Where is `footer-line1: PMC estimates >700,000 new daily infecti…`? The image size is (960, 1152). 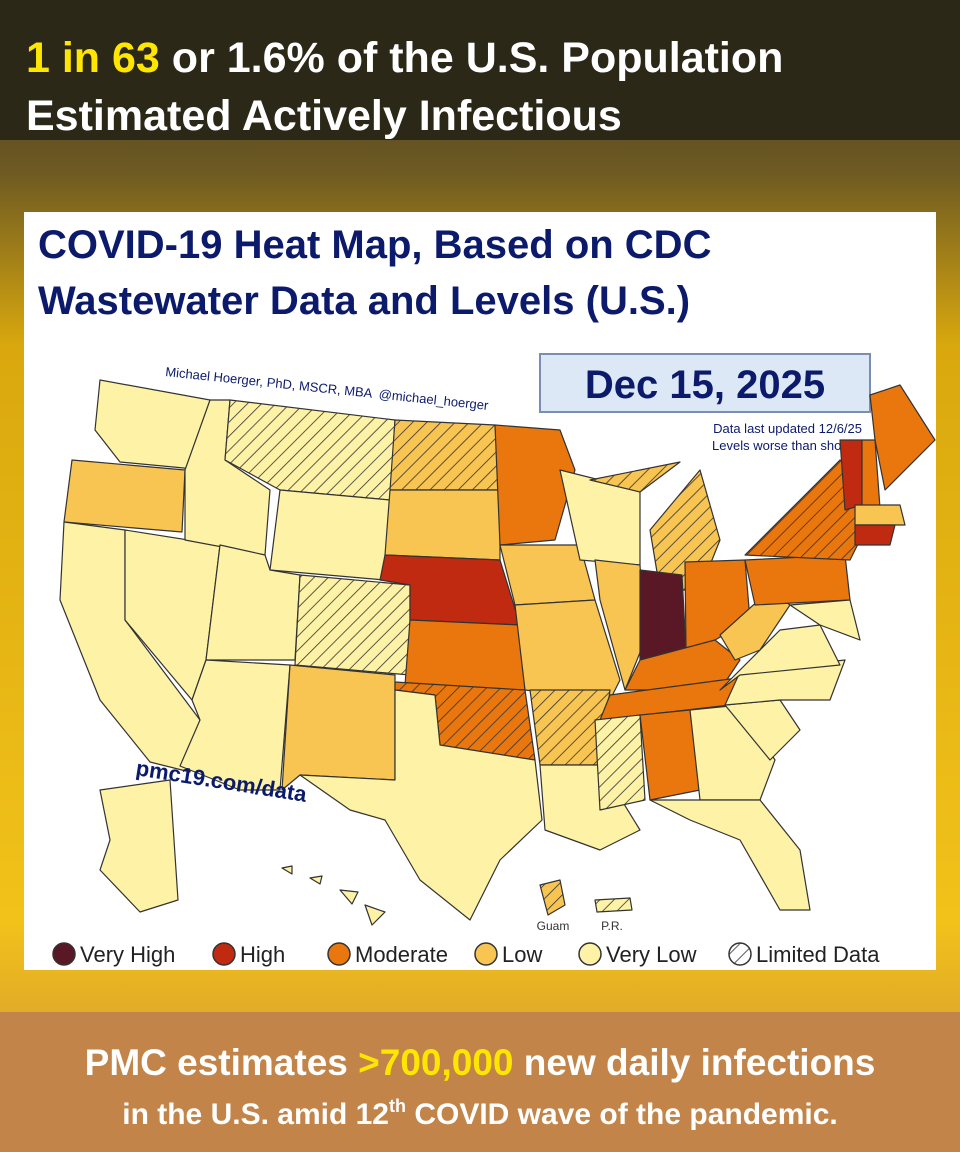 footer-line1: PMC estimates >700,000 new daily infecti… is located at coordinates (480, 1062).